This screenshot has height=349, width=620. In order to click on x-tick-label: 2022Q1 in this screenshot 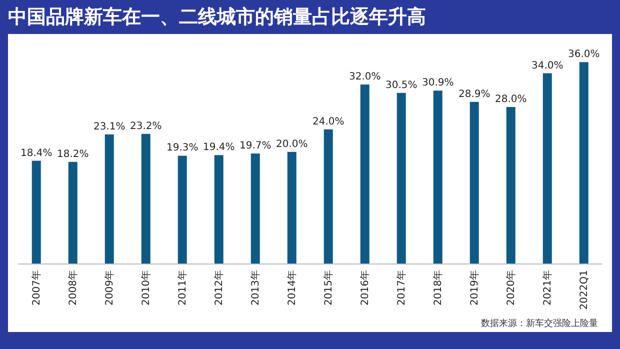, I will do `click(584, 290)`.